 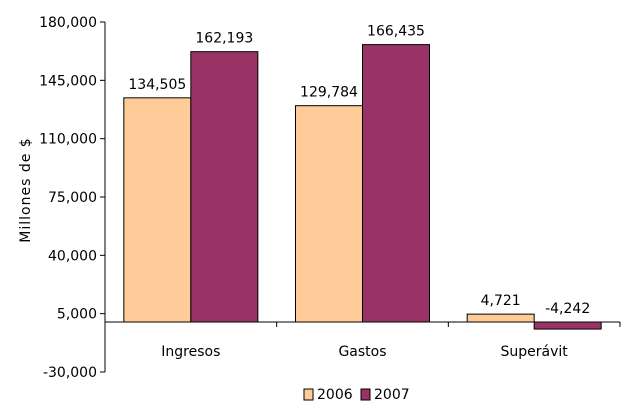 I want to click on data-label: -4,242, so click(x=567, y=309).